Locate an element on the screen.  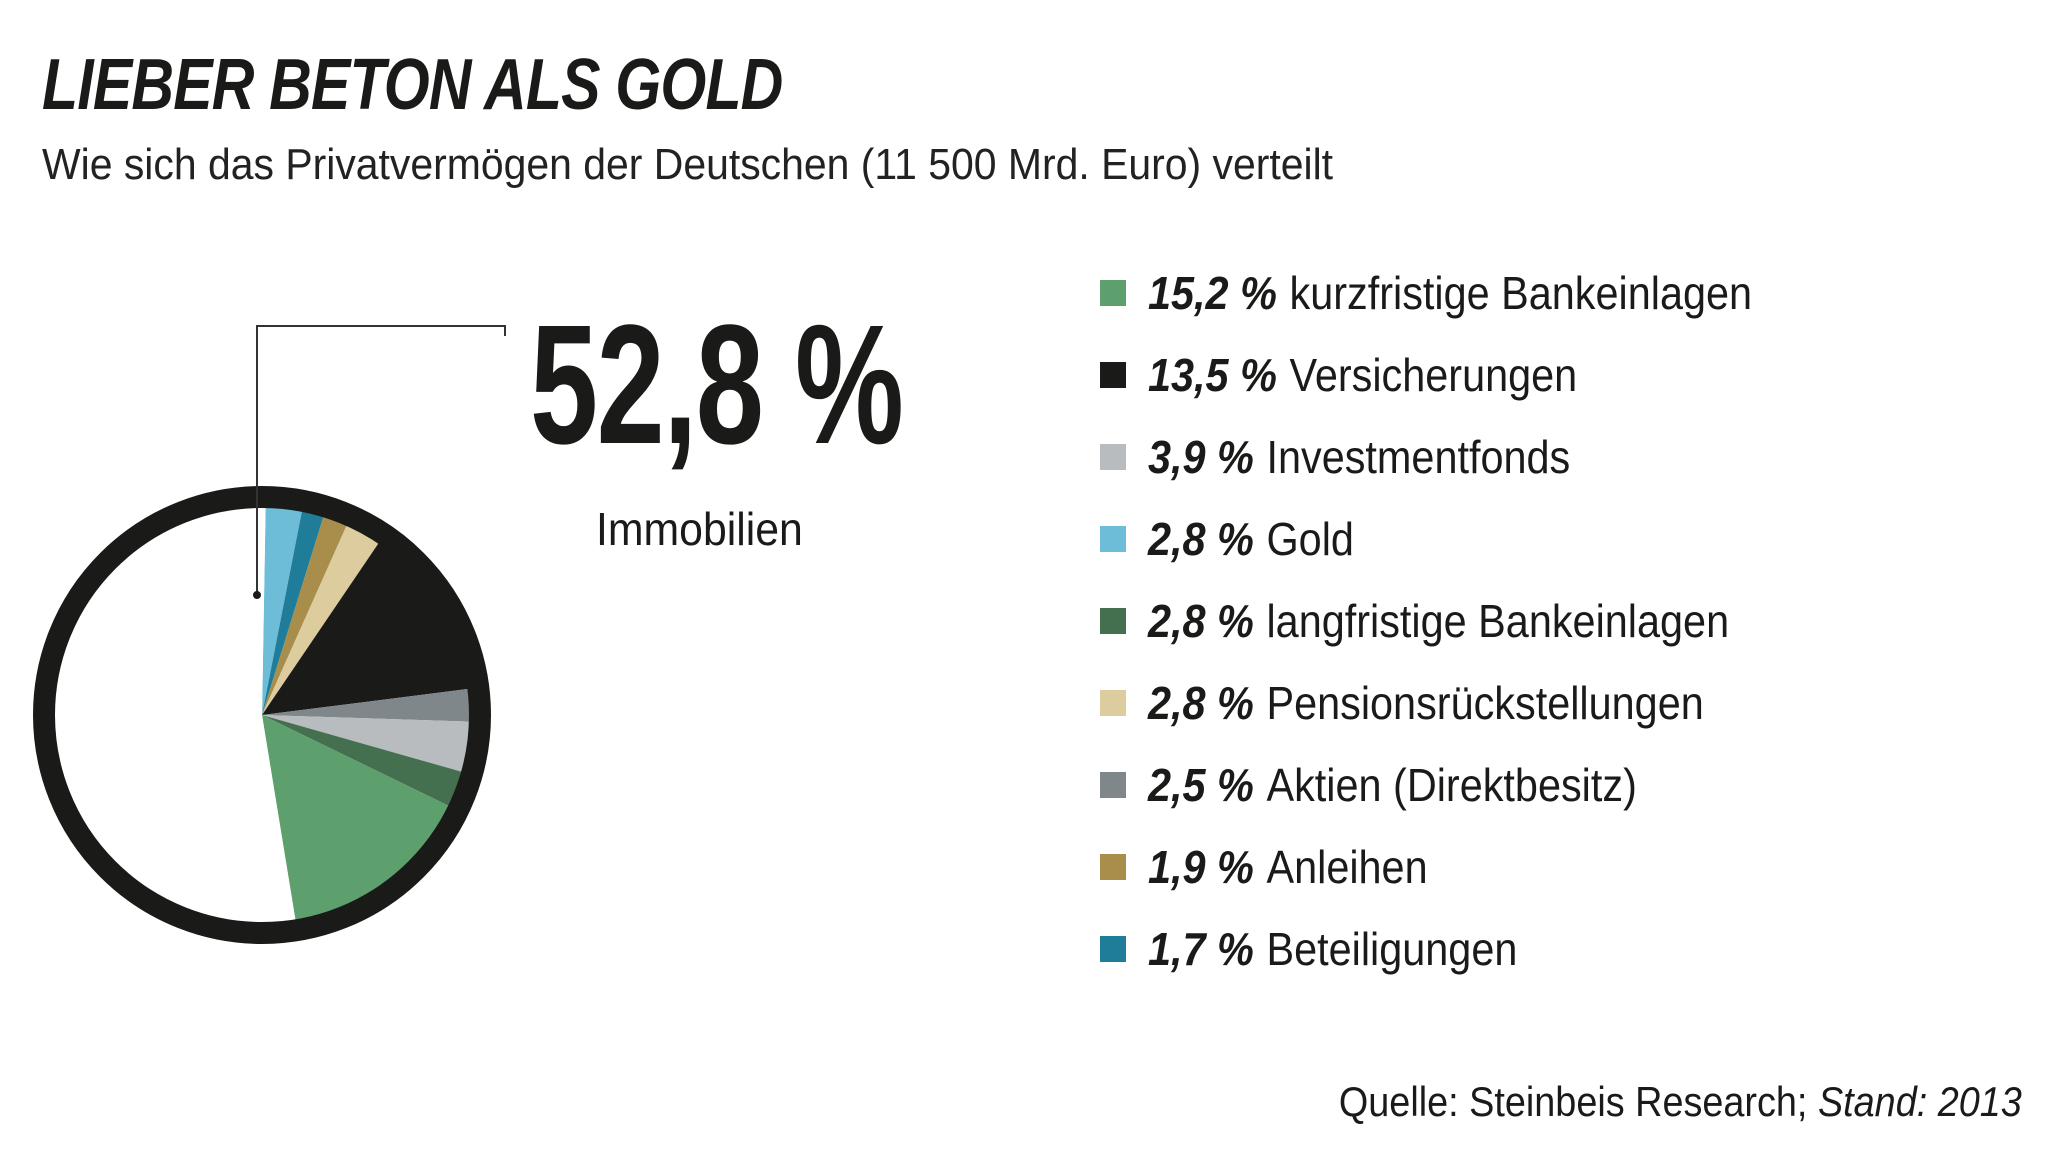
source-text: Quelle: Steinbeis Research; is located at coordinates (1573, 1101).